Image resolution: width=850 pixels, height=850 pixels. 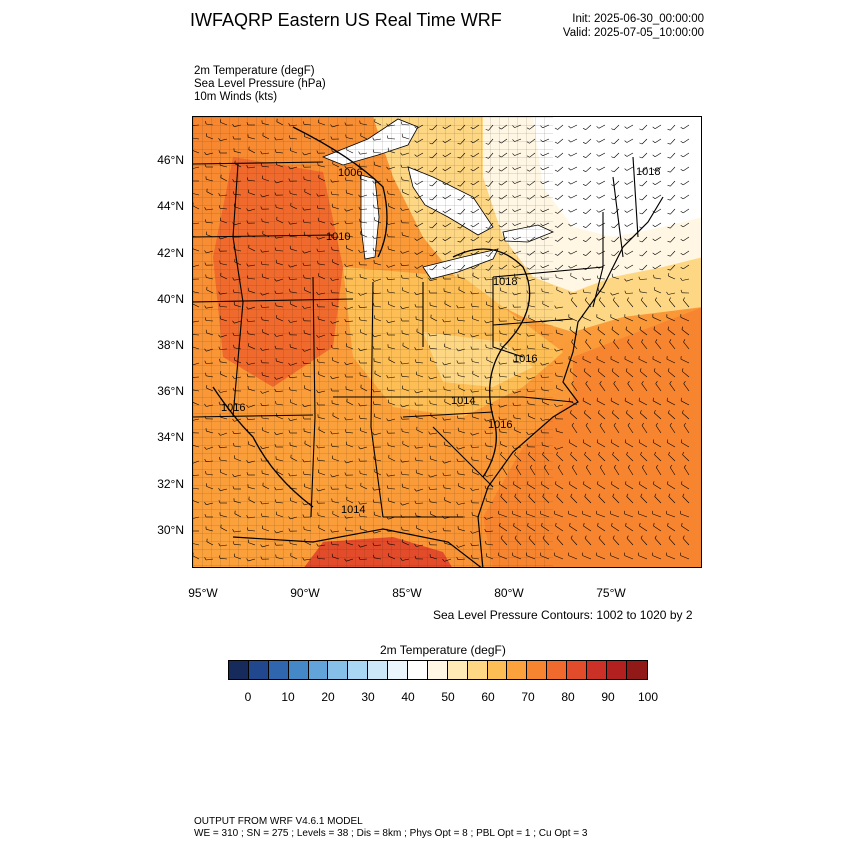 I want to click on pressure-label: 1014, so click(x=463, y=401).